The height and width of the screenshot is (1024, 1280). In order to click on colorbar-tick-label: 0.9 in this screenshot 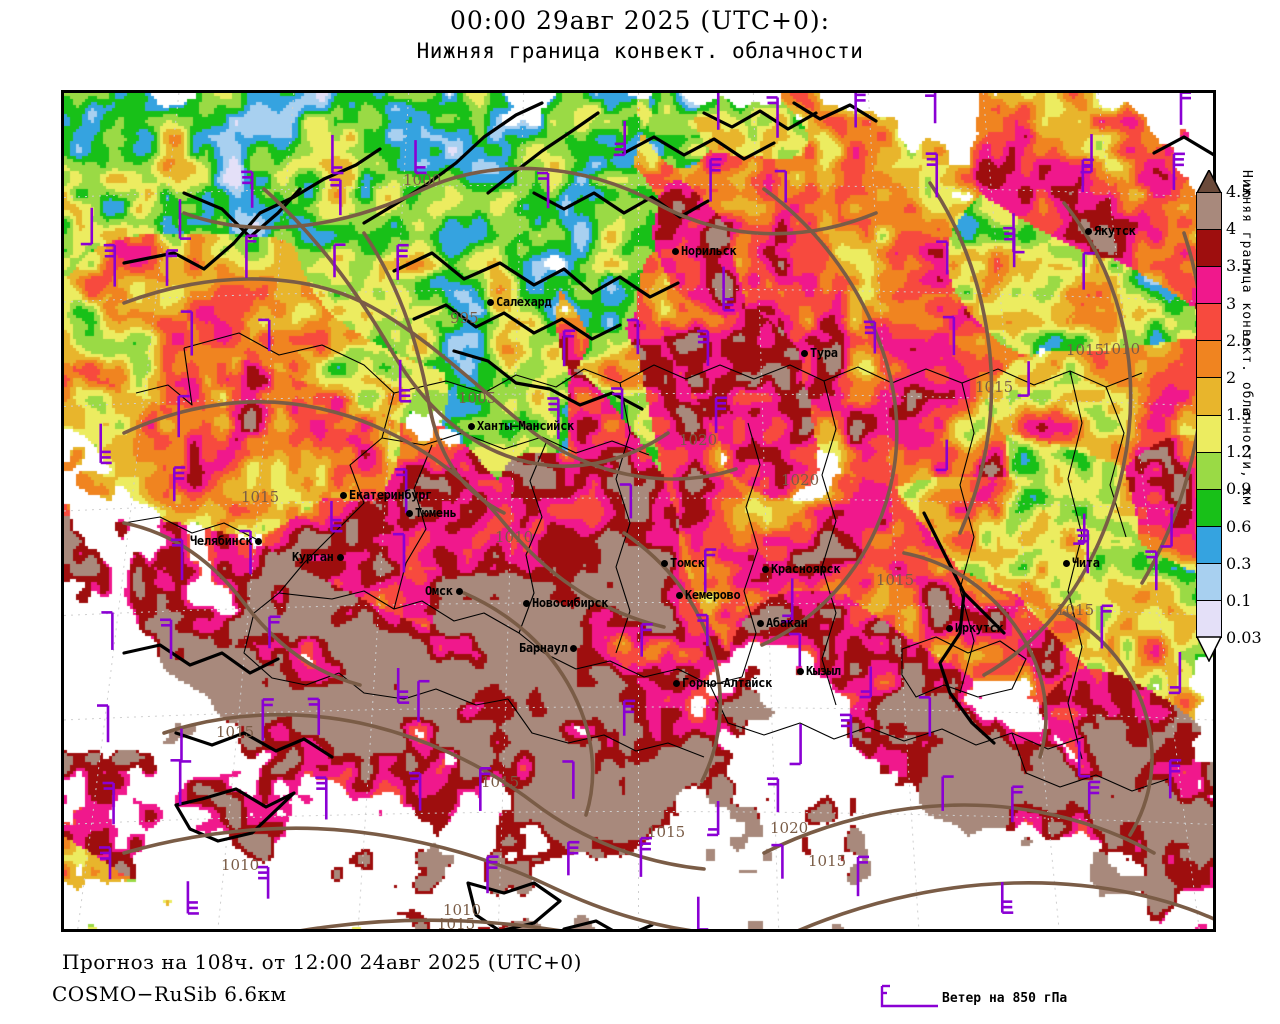, I will do `click(1239, 489)`.